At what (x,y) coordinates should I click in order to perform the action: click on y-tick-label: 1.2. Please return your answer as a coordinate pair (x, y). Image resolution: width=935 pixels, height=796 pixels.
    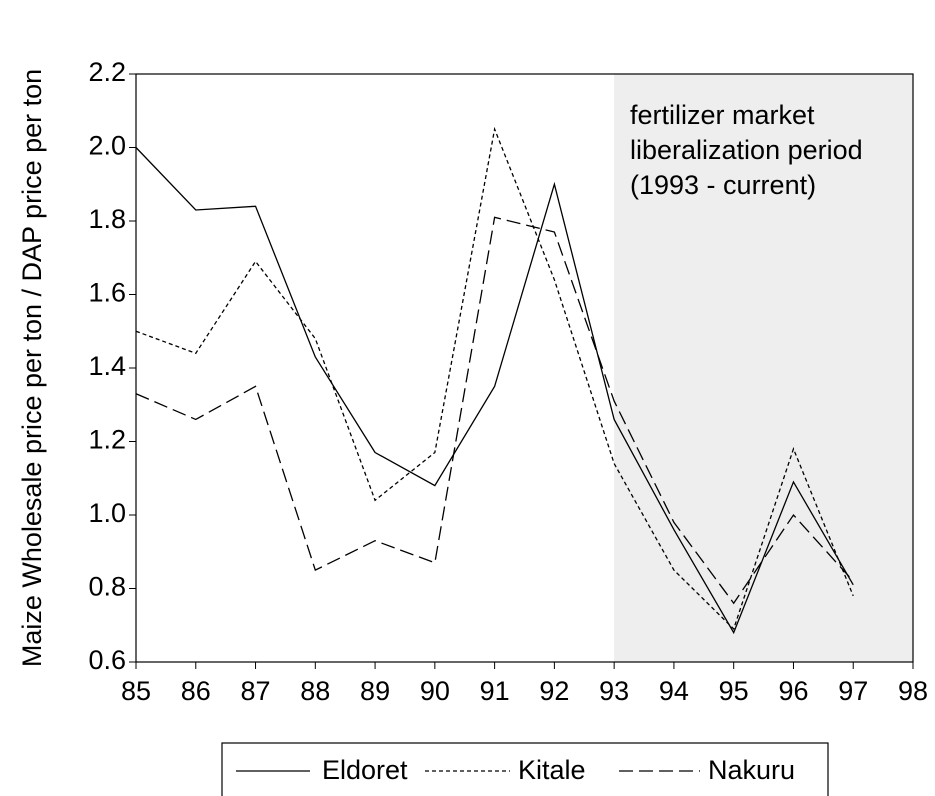
    Looking at the image, I should click on (107, 440).